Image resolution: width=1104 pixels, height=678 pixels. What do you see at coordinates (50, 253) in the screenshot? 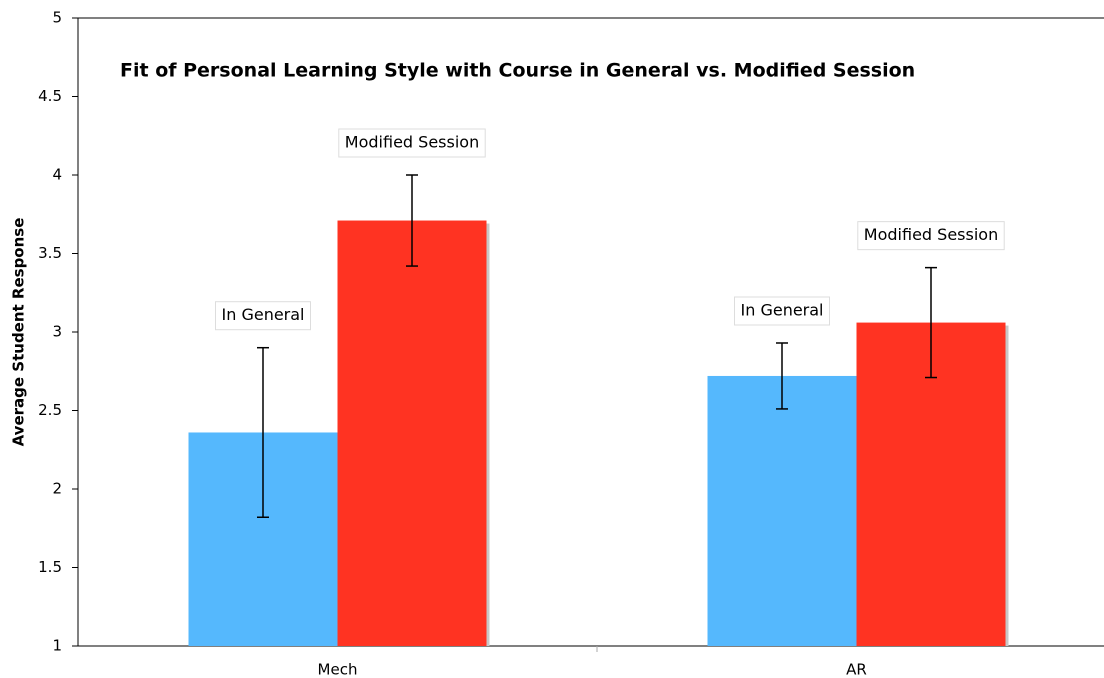
I see `y-tick-label: 3.5` at bounding box center [50, 253].